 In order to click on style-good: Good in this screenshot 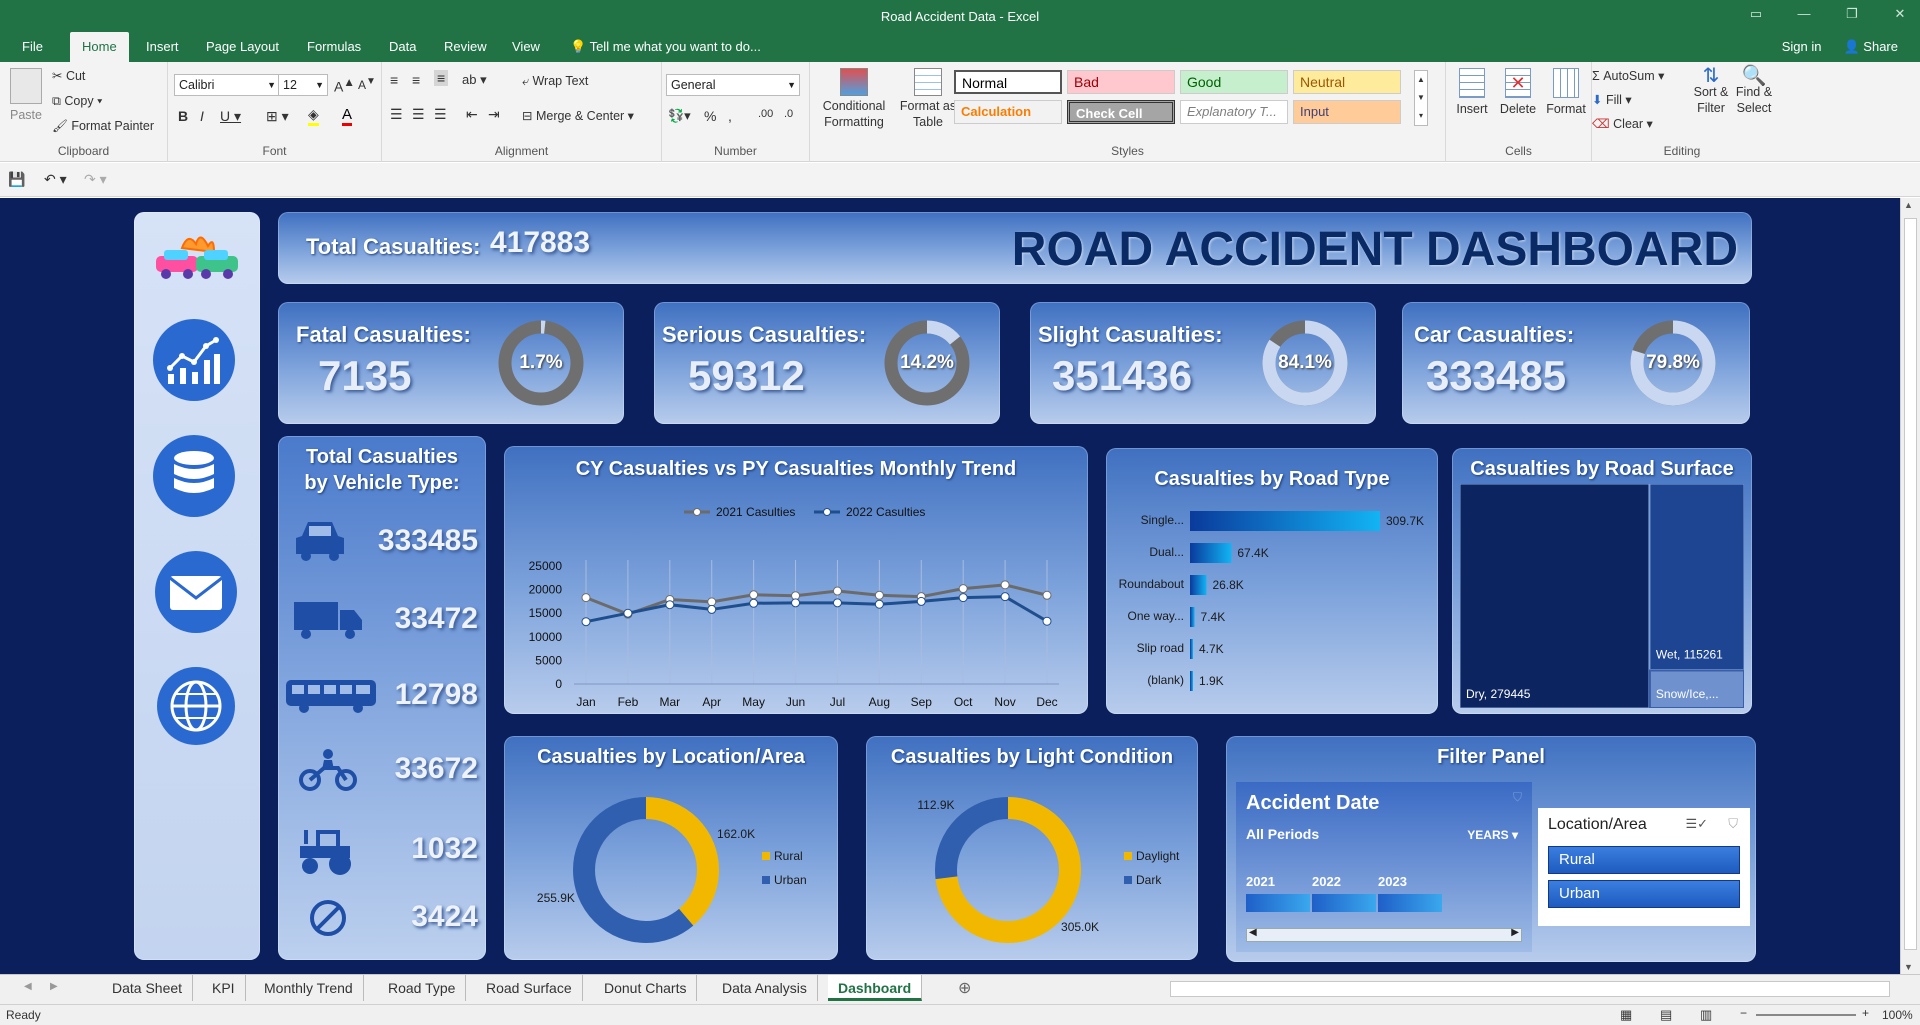, I will do `click(1234, 82)`.